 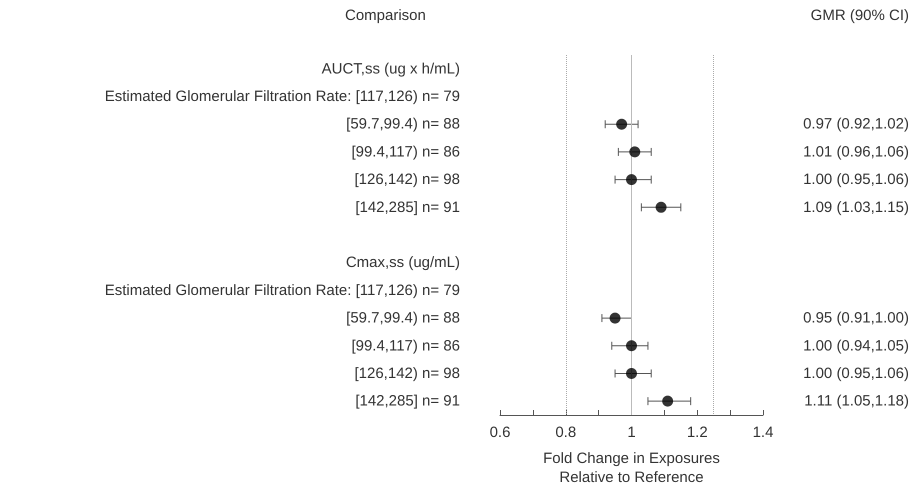 What do you see at coordinates (500, 432) in the screenshot?
I see `x-tick-label: 0.6` at bounding box center [500, 432].